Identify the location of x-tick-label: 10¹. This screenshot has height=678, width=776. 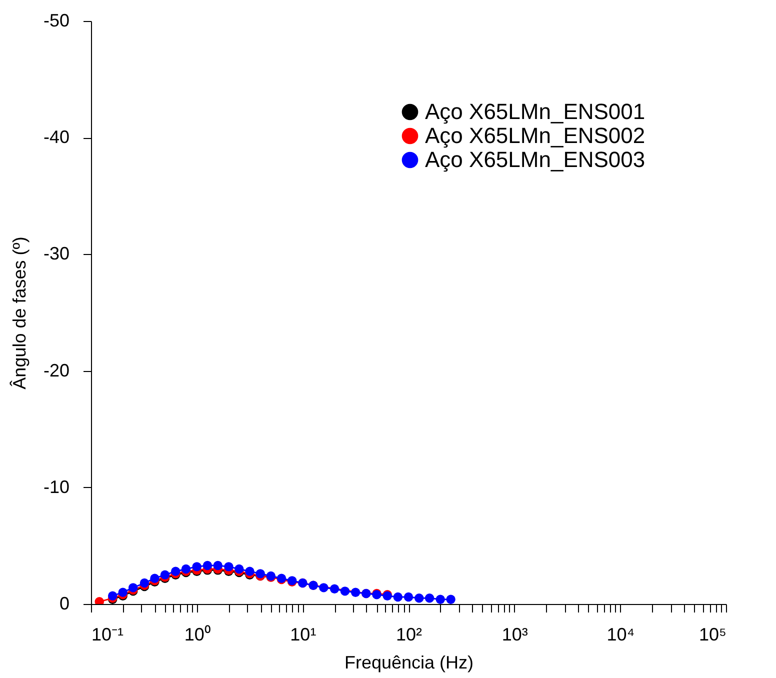
(303, 634).